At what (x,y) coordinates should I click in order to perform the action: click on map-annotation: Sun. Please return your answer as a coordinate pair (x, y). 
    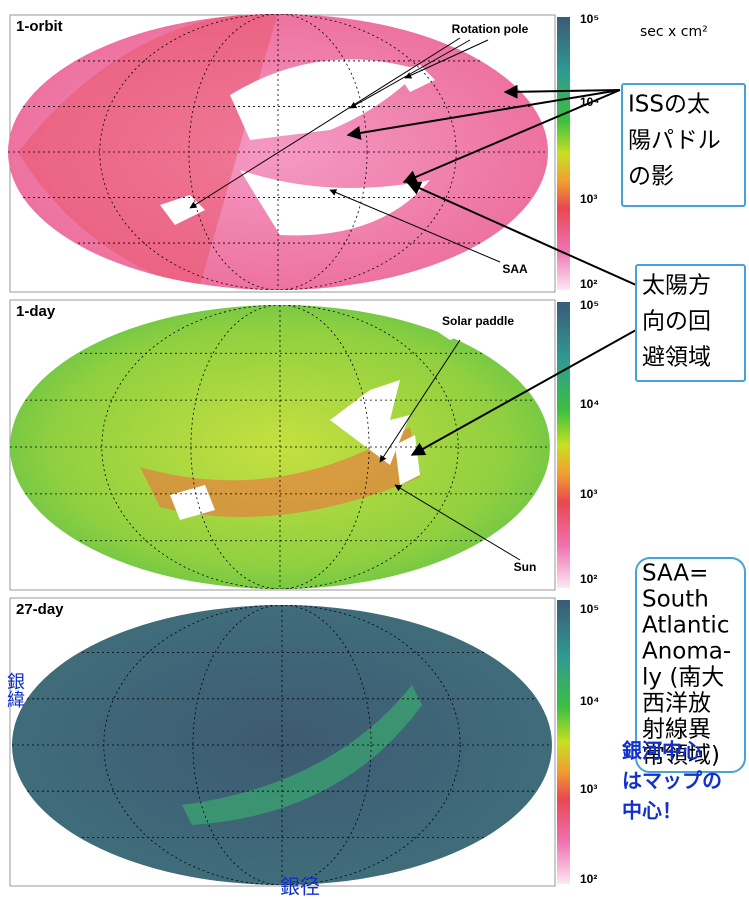
    Looking at the image, I should click on (525, 567).